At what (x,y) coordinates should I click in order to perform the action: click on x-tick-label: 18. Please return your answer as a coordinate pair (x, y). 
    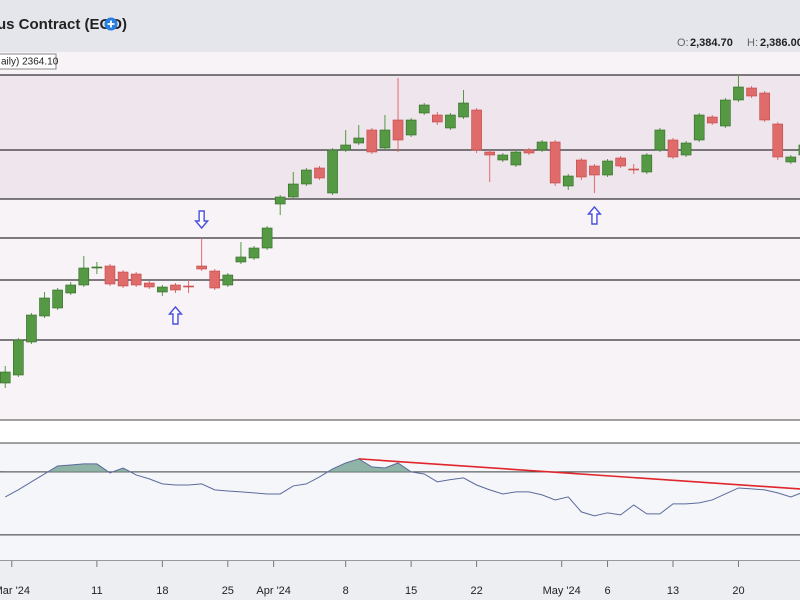
    Looking at the image, I should click on (162, 591).